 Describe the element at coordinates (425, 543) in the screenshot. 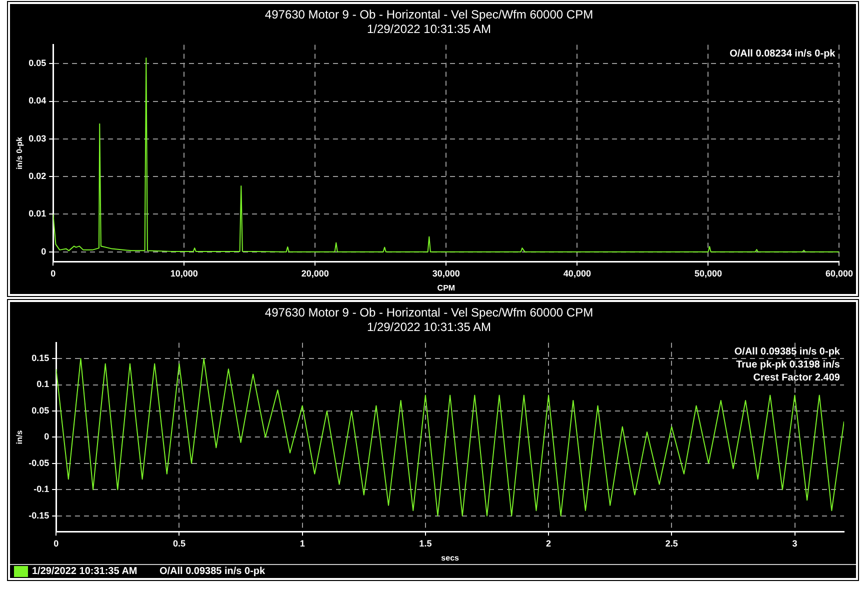

I see `x-tick-label: 1.5` at that location.